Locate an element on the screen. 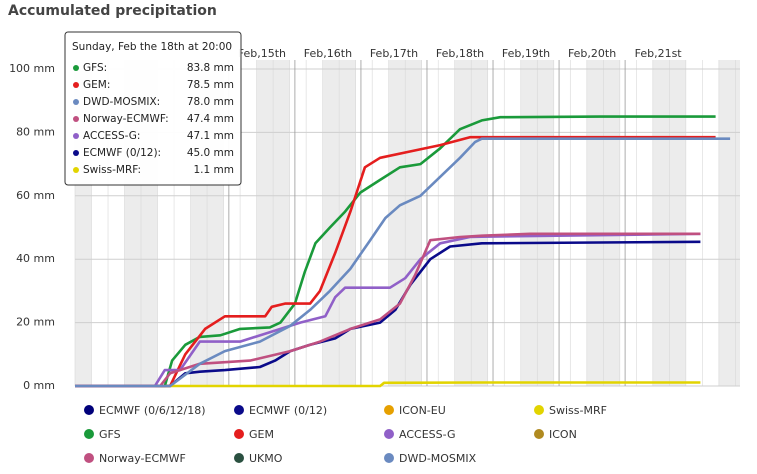  tooltip-value: 47.1 mm is located at coordinates (210, 136).